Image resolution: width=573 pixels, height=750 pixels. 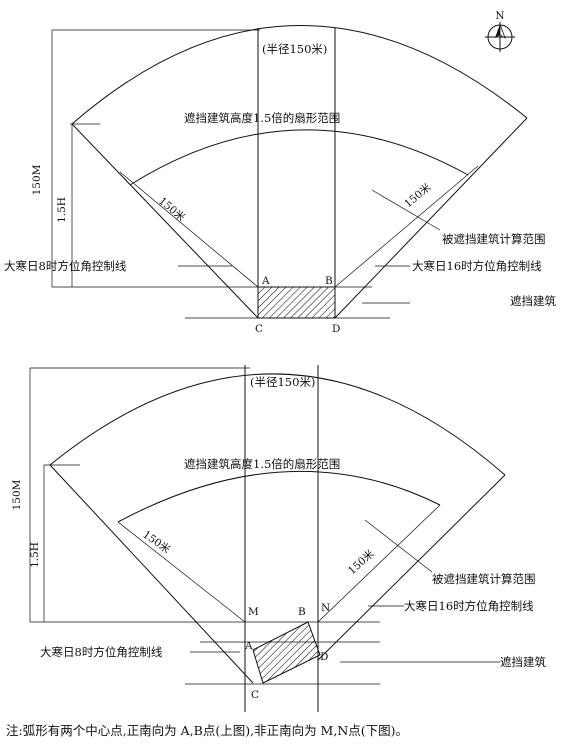 I want to click on top-1-5h-dimension: 1.5H, so click(x=62, y=210).